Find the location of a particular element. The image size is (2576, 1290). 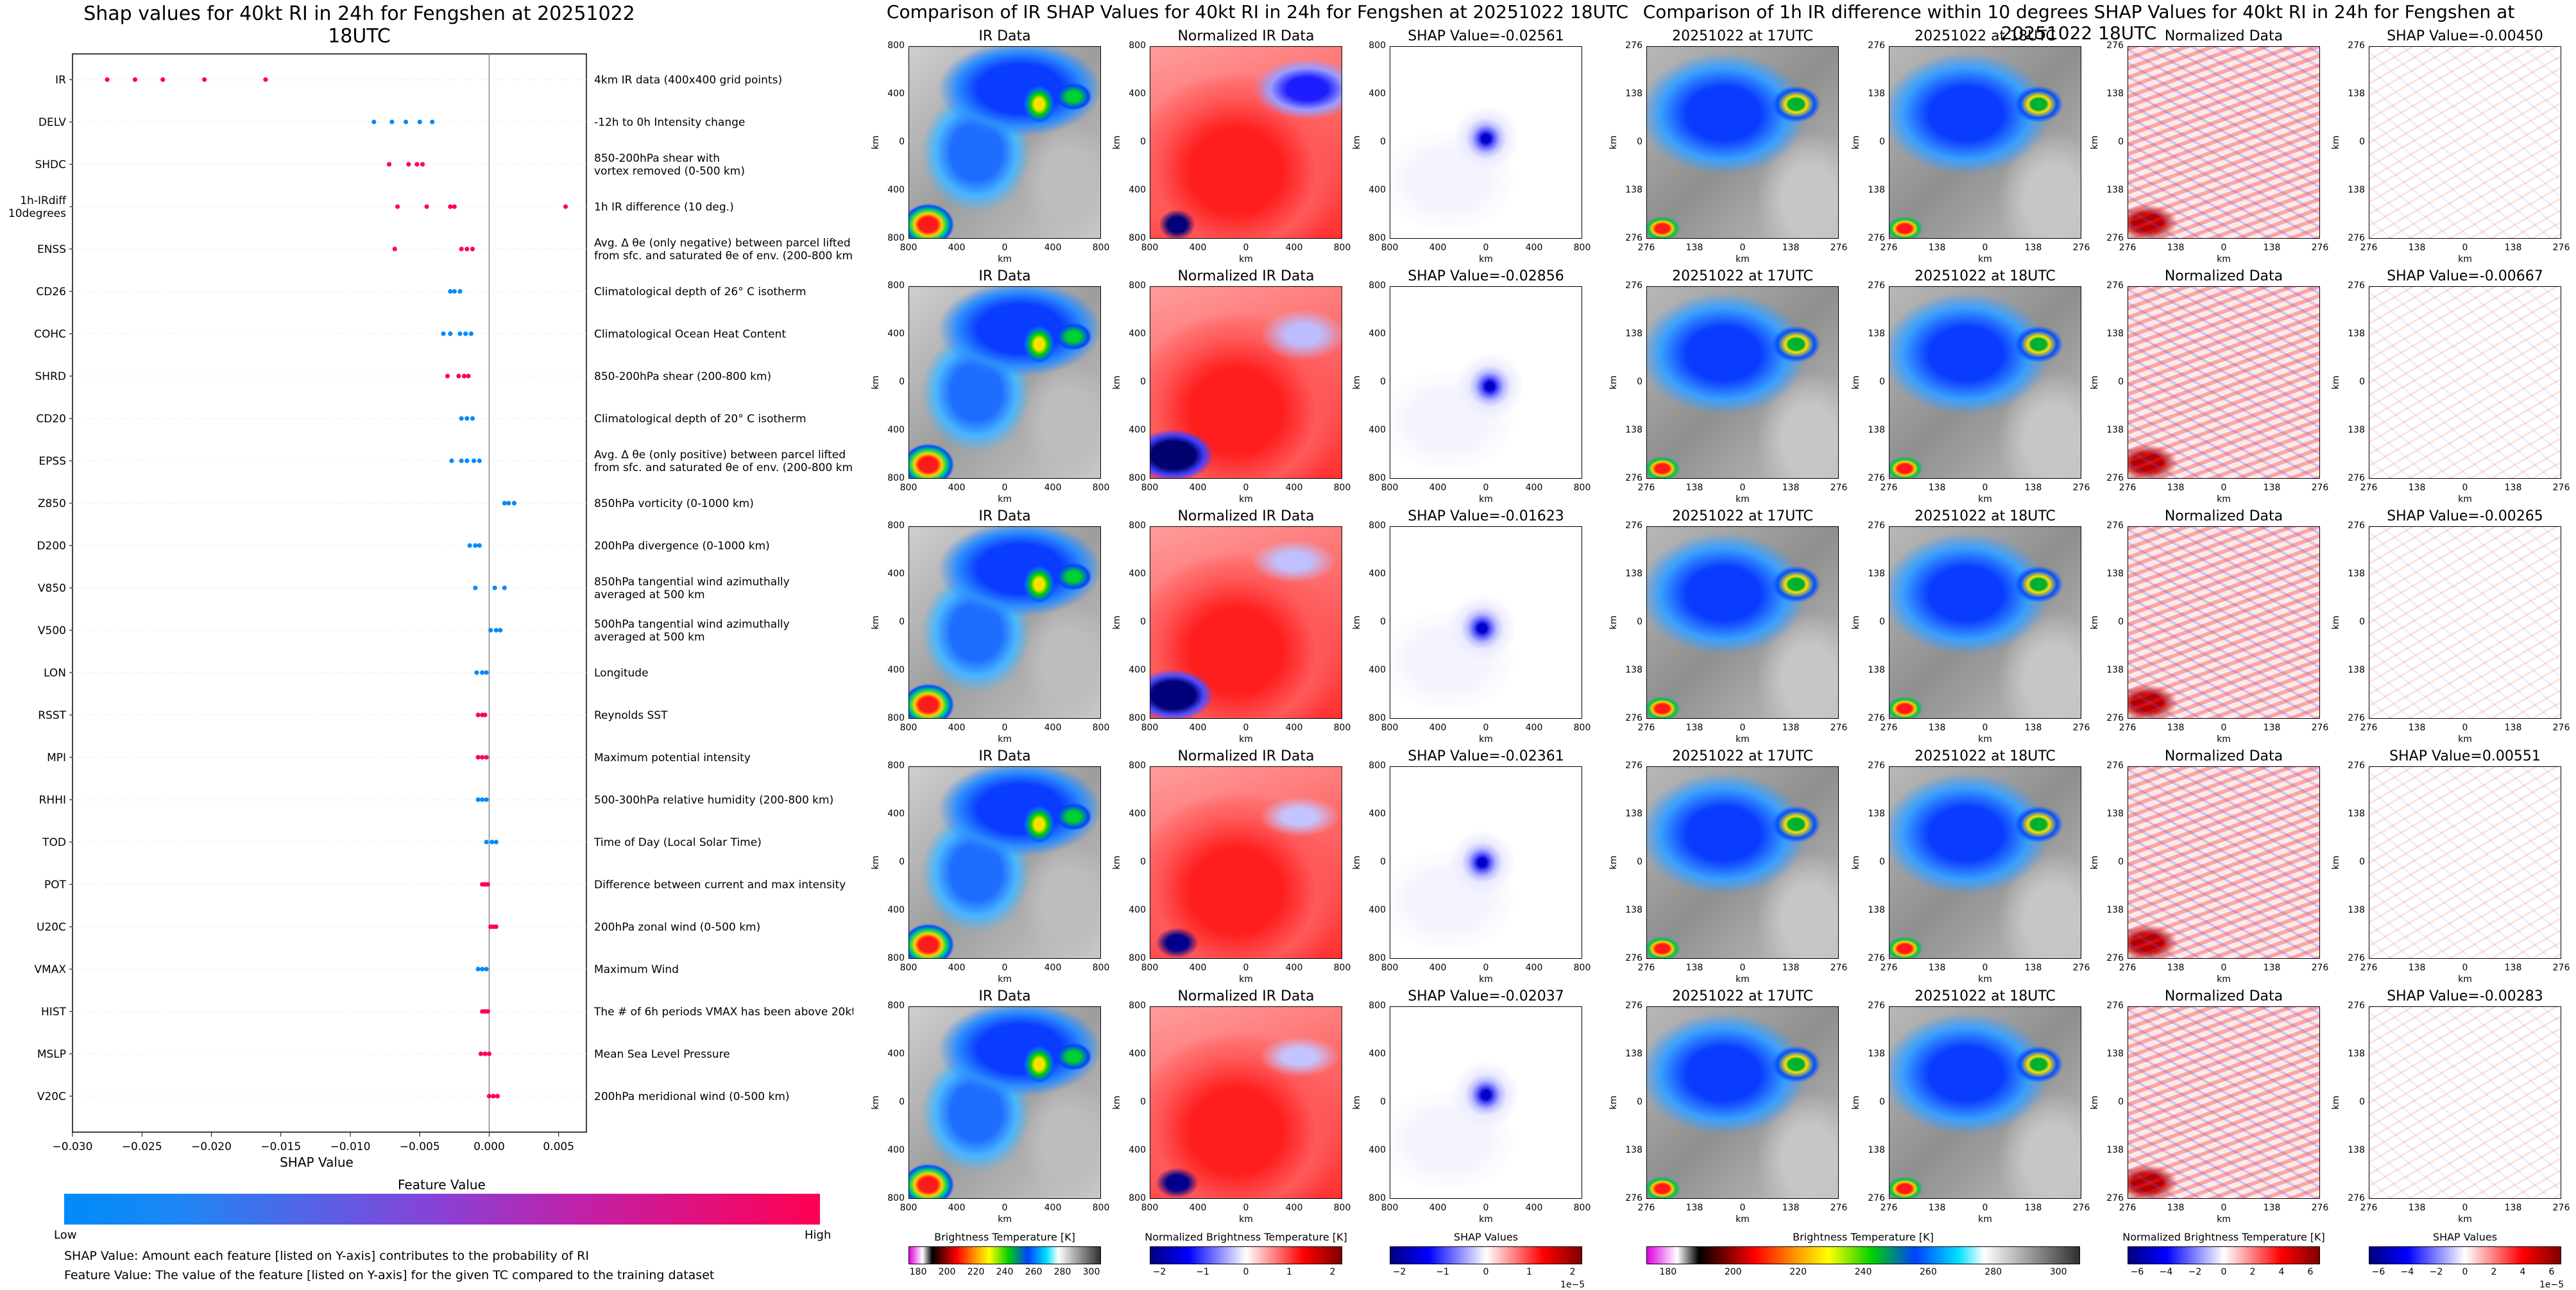

feature-name-label: HIST is located at coordinates (54, 1013).